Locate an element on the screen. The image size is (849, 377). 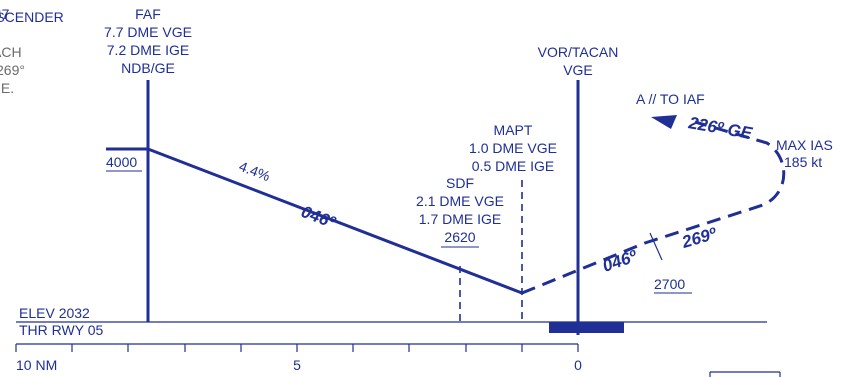
missed-turn-course: 269º is located at coordinates (699, 238).